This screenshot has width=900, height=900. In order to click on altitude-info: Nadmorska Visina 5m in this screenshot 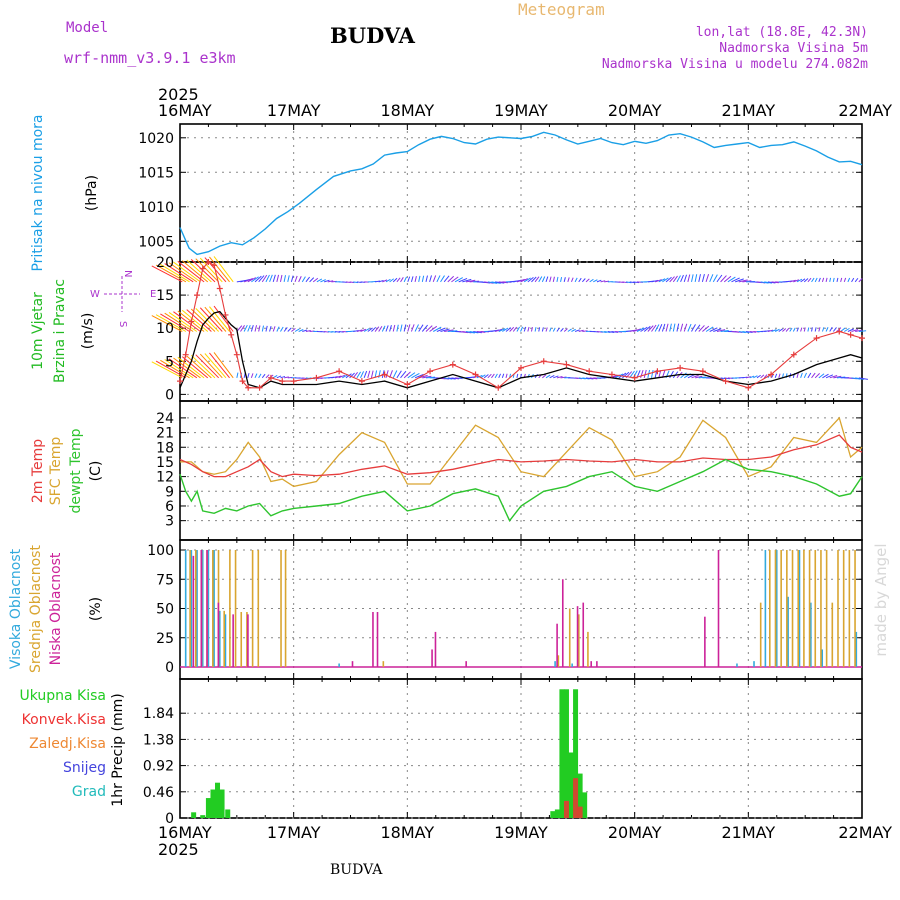, I will do `click(793, 48)`.